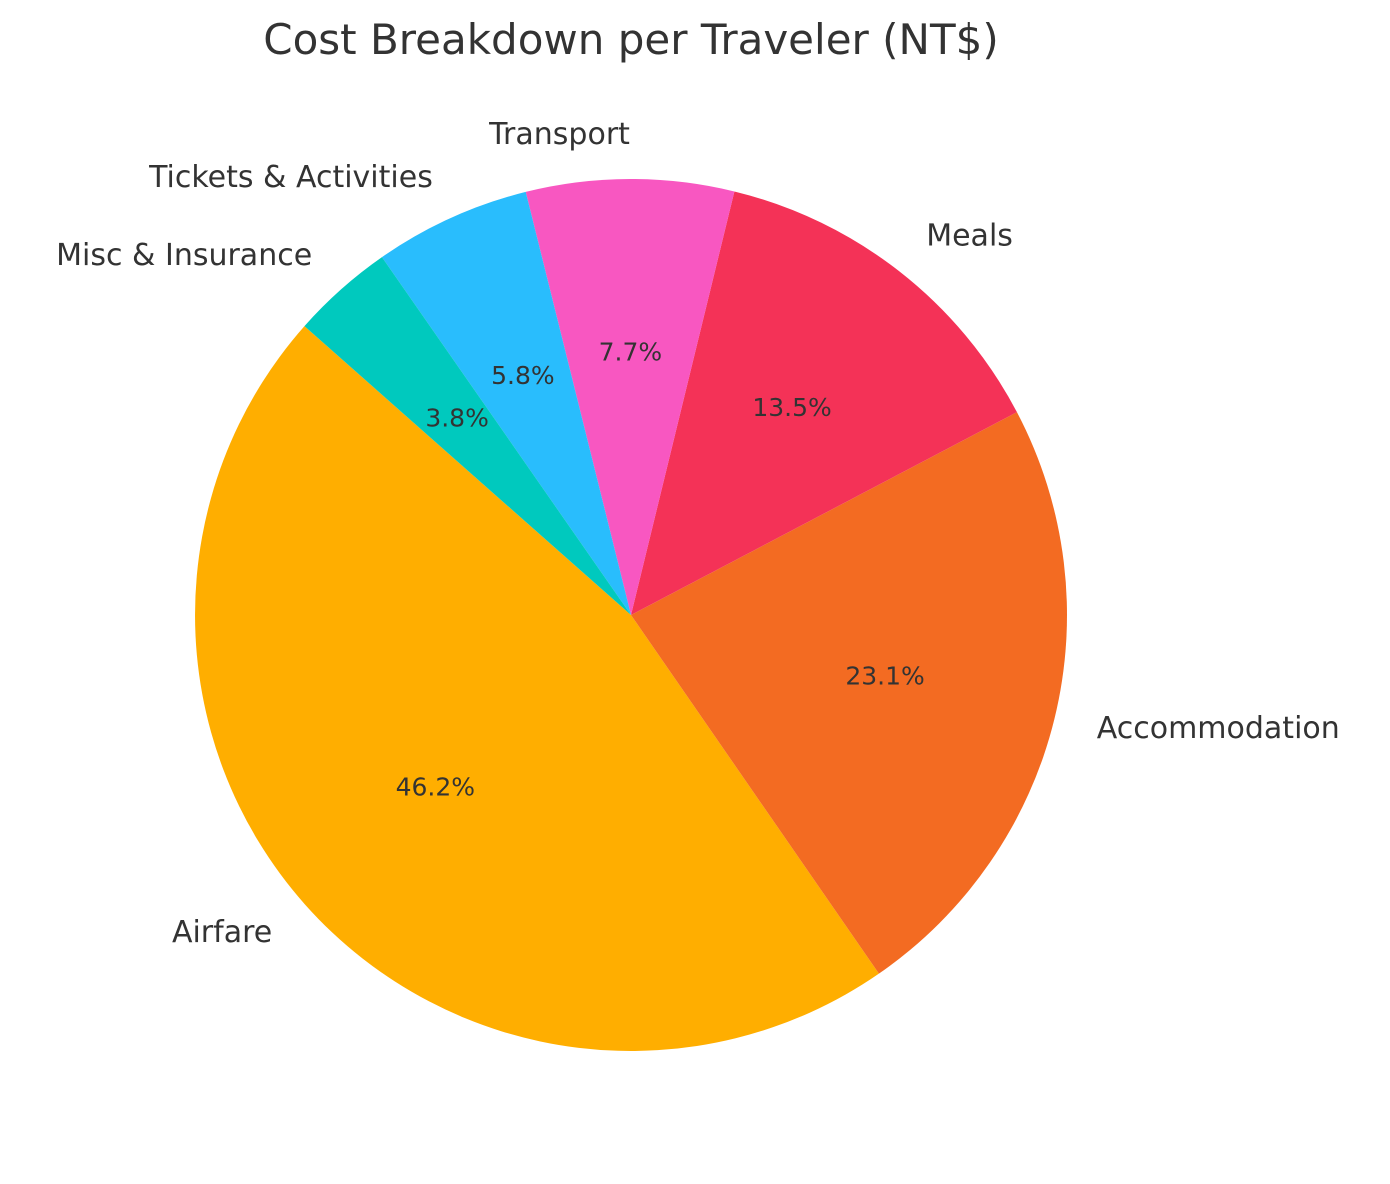 The height and width of the screenshot is (1184, 1390). I want to click on pie-slice-transport, so click(630, 396).